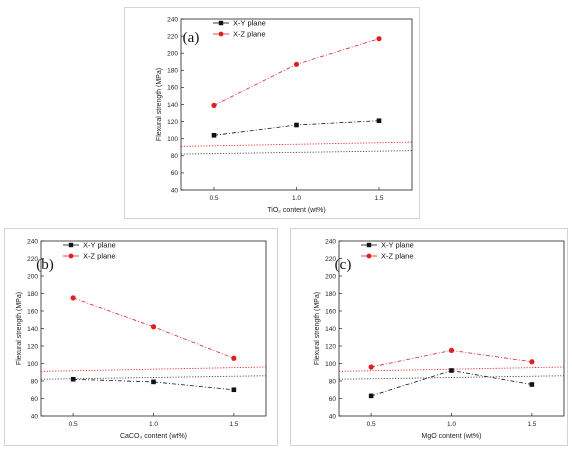  What do you see at coordinates (343, 265) in the screenshot?
I see `chart-c-panel-label: (c)` at bounding box center [343, 265].